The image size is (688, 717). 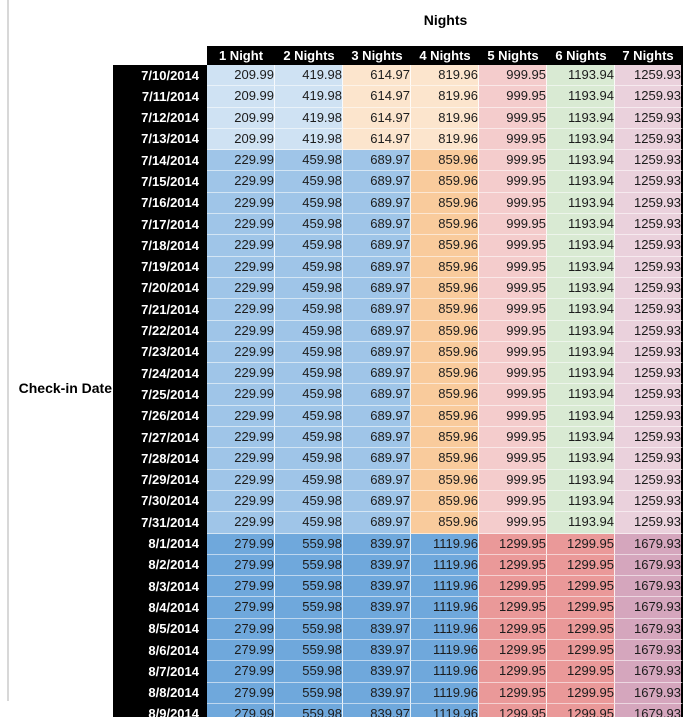 What do you see at coordinates (160, 629) in the screenshot?
I see `row-date-label: 8/5/2014` at bounding box center [160, 629].